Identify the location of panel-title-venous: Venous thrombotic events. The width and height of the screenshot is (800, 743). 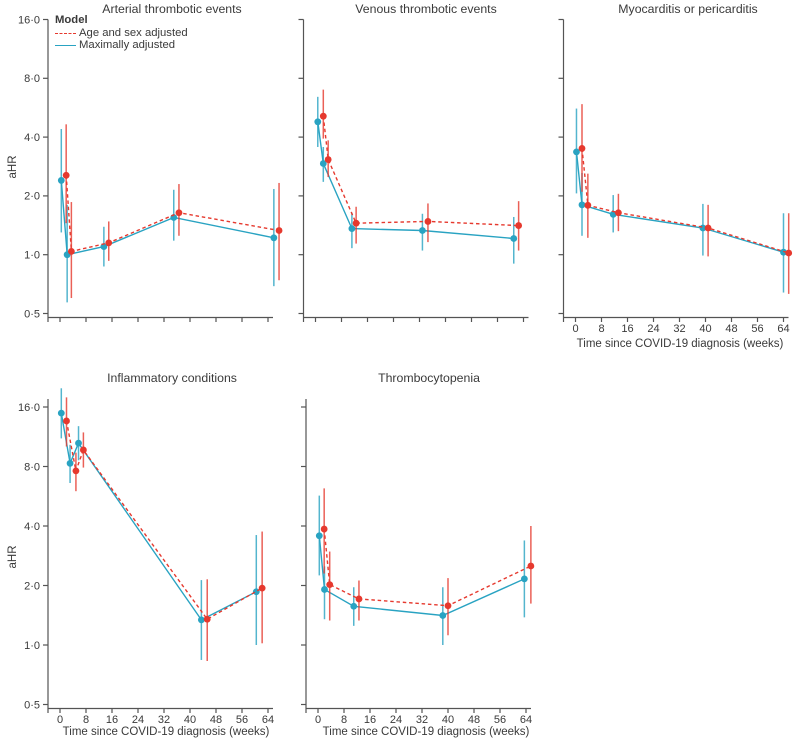
(426, 9).